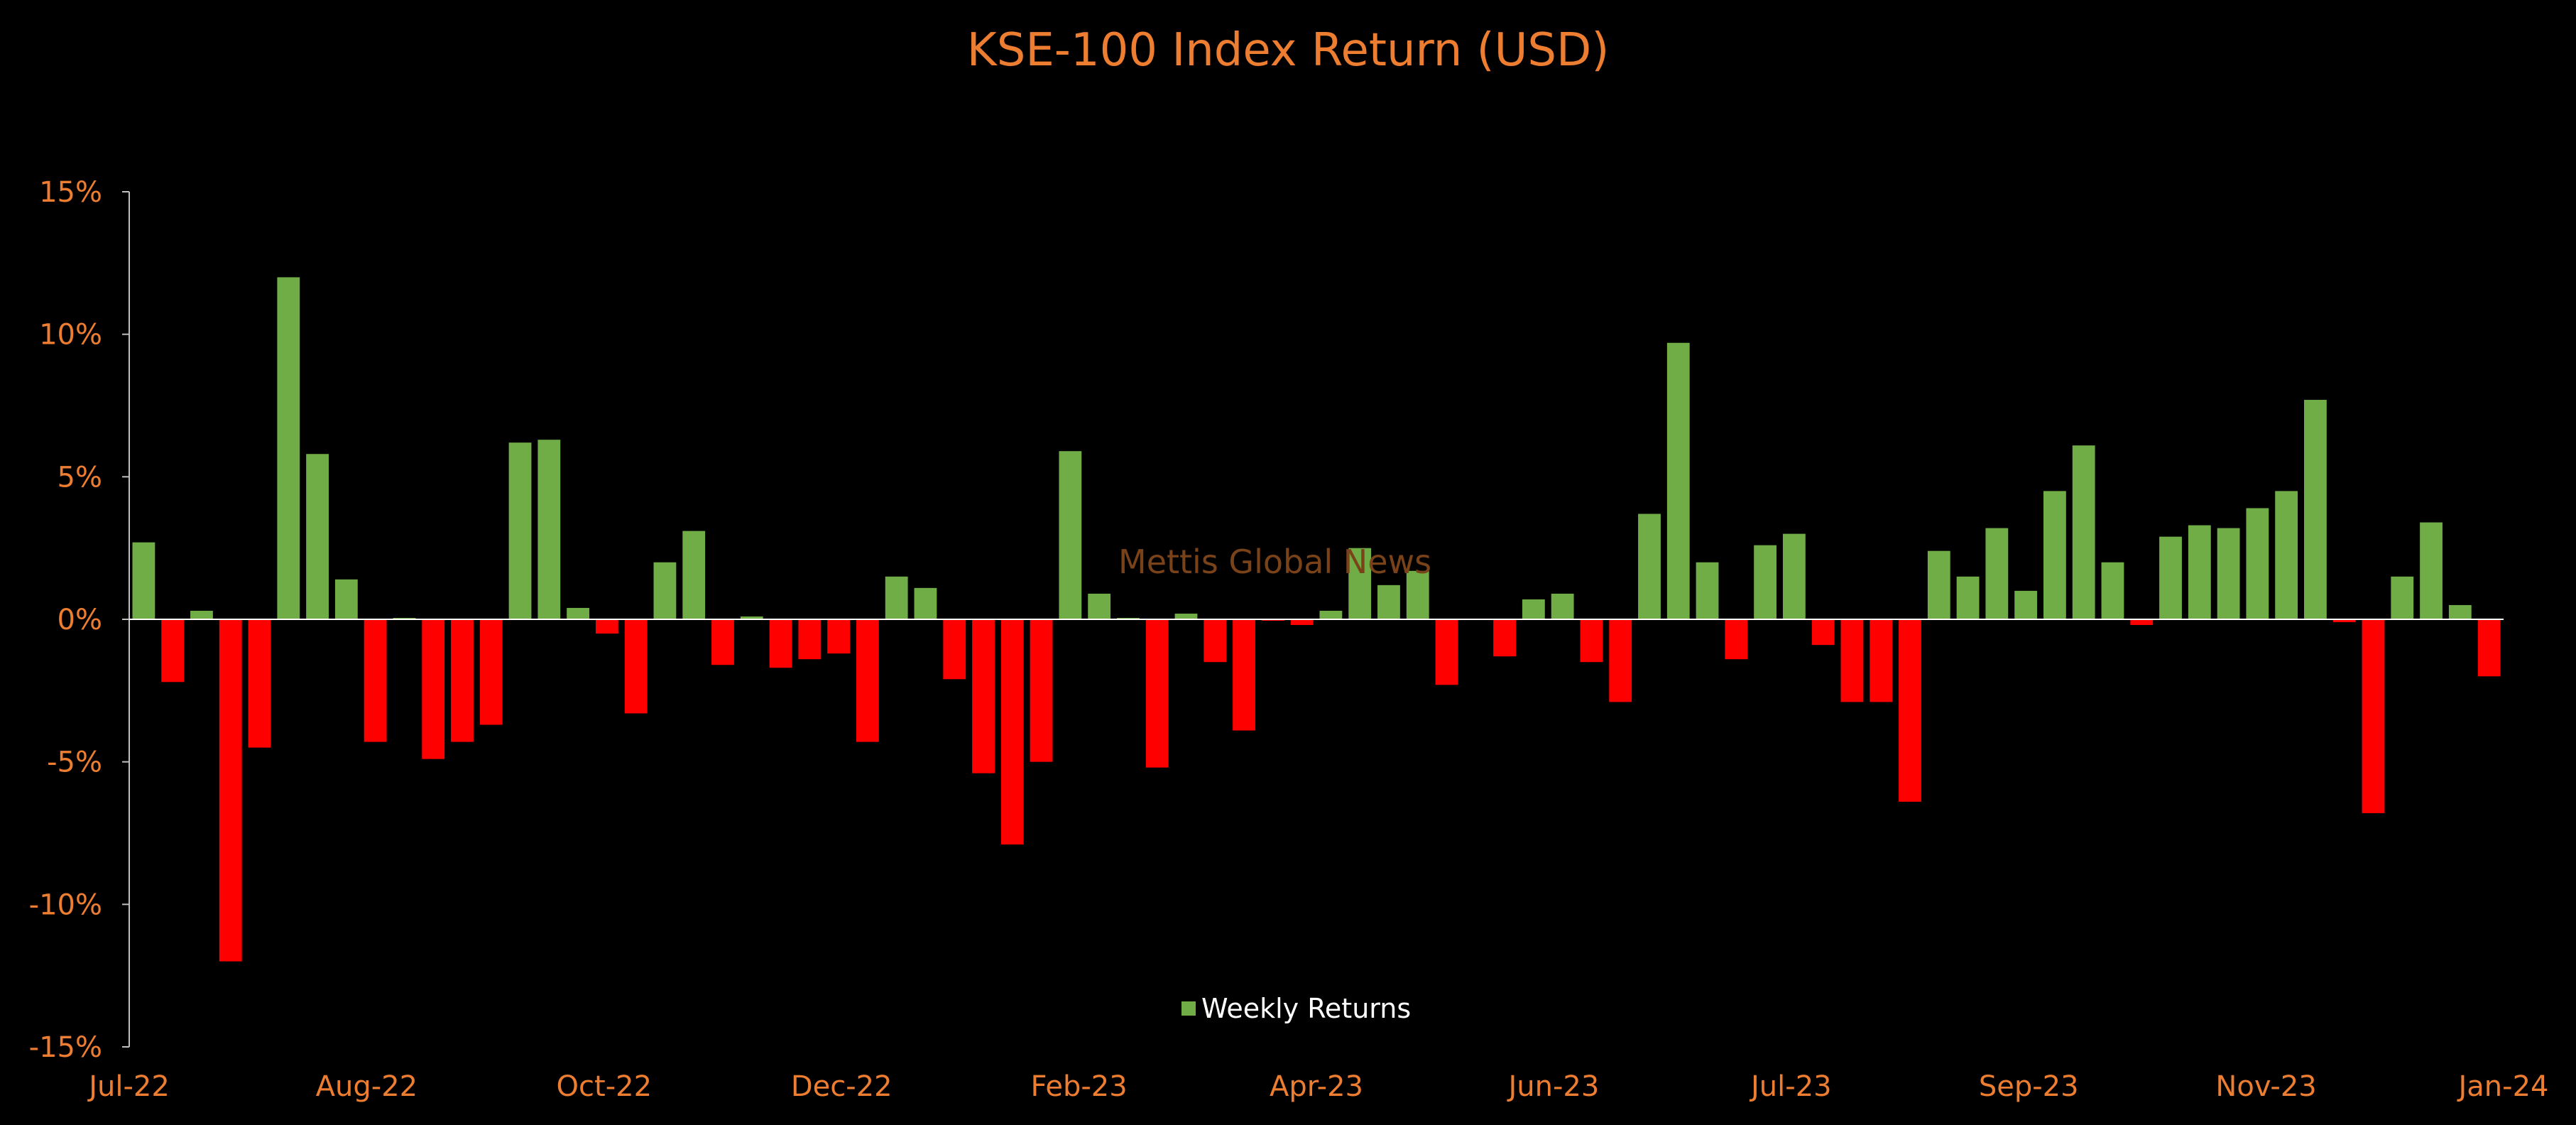  I want to click on y-tick-label: 5%, so click(80, 477).